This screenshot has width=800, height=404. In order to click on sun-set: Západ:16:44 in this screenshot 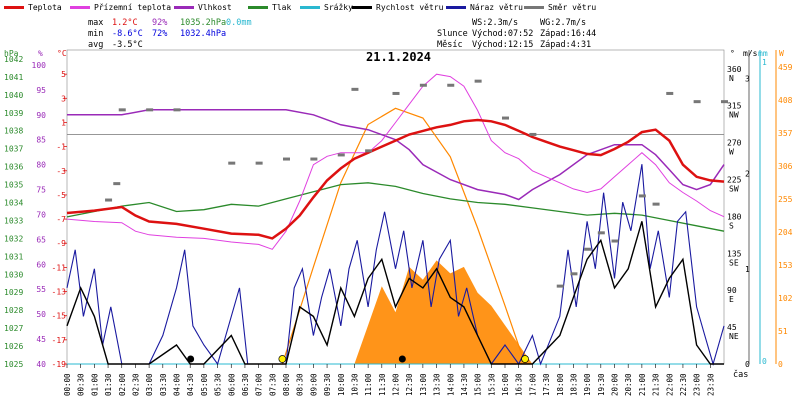, I will do `click(568, 34)`.